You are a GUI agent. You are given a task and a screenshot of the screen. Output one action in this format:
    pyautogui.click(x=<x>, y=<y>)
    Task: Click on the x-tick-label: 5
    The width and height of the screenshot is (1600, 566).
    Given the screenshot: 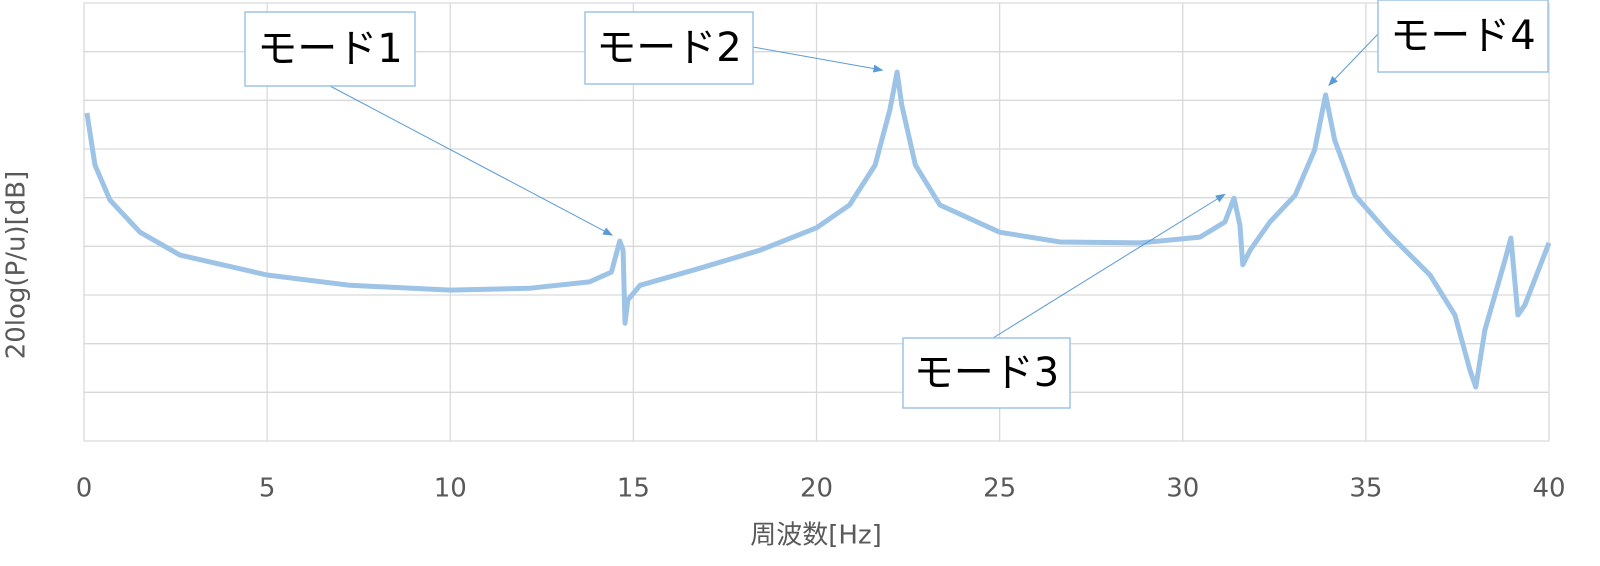 What is the action you would take?
    pyautogui.click(x=267, y=489)
    